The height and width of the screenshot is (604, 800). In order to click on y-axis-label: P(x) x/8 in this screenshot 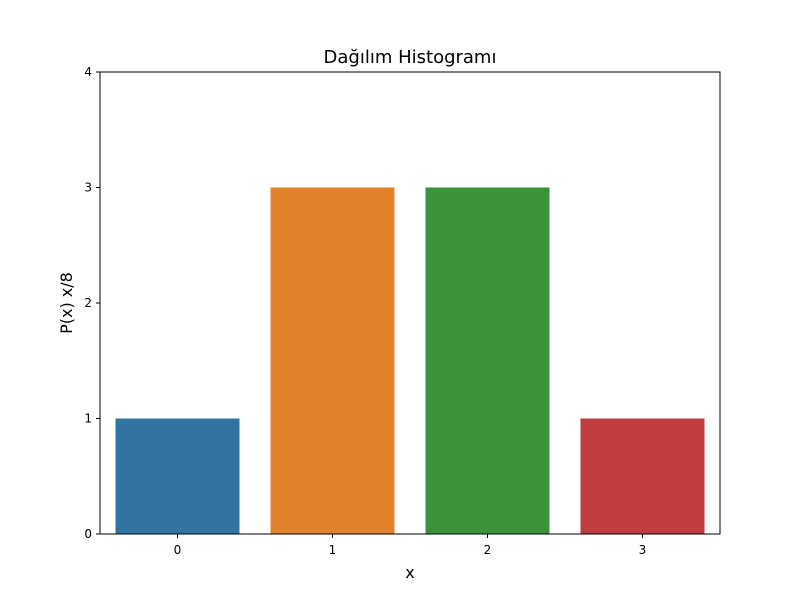, I will do `click(66, 303)`.